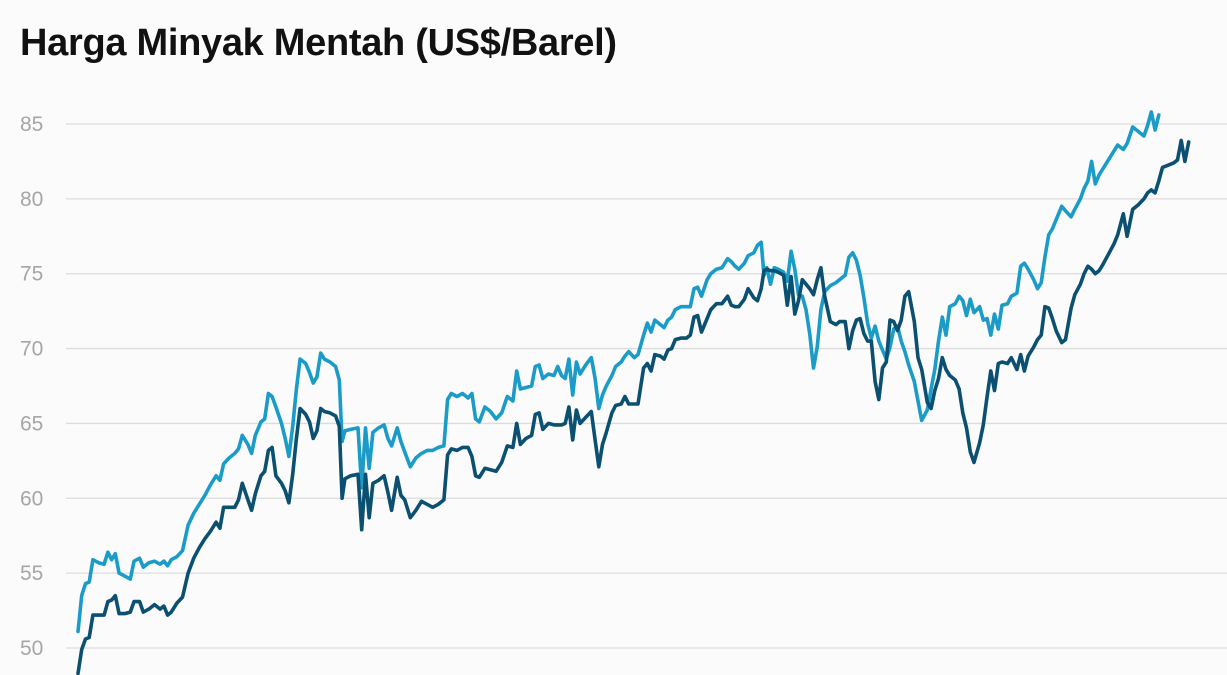 This screenshot has width=1227, height=675. Describe the element at coordinates (31, 423) in the screenshot. I see `y-tick-label-65: 65` at that location.